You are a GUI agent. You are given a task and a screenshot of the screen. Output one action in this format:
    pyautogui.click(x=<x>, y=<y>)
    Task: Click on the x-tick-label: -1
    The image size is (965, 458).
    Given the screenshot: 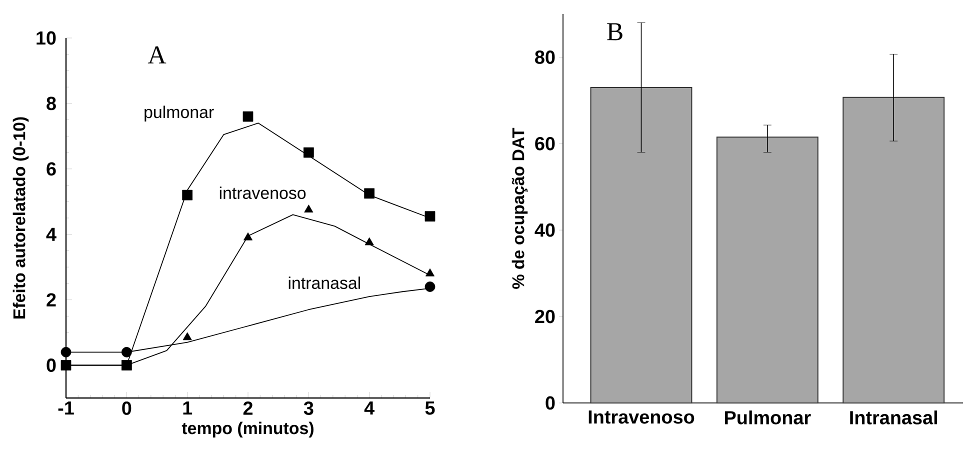 What is the action you would take?
    pyautogui.click(x=66, y=408)
    